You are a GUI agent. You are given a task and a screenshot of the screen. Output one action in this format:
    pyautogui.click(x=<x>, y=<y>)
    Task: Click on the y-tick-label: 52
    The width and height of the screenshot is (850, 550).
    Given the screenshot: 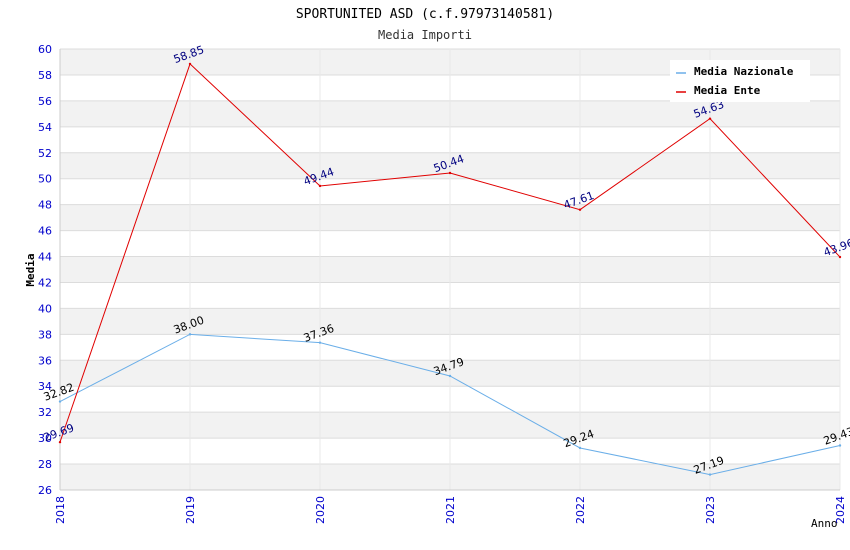 What is the action you would take?
    pyautogui.click(x=45, y=153)
    